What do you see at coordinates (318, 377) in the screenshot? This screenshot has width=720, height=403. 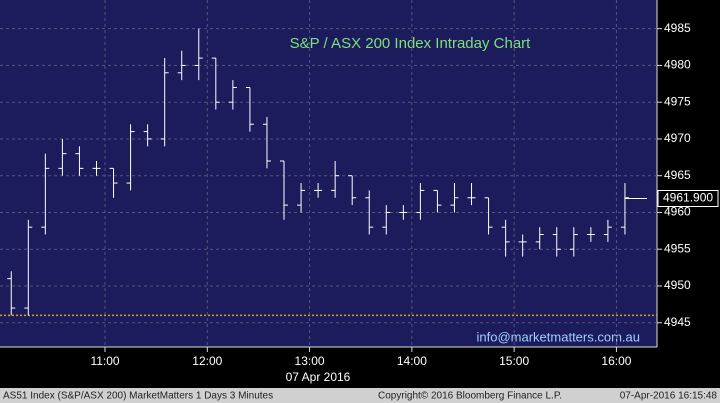 I see `x-axis-label: 07 Apr 2016` at bounding box center [318, 377].